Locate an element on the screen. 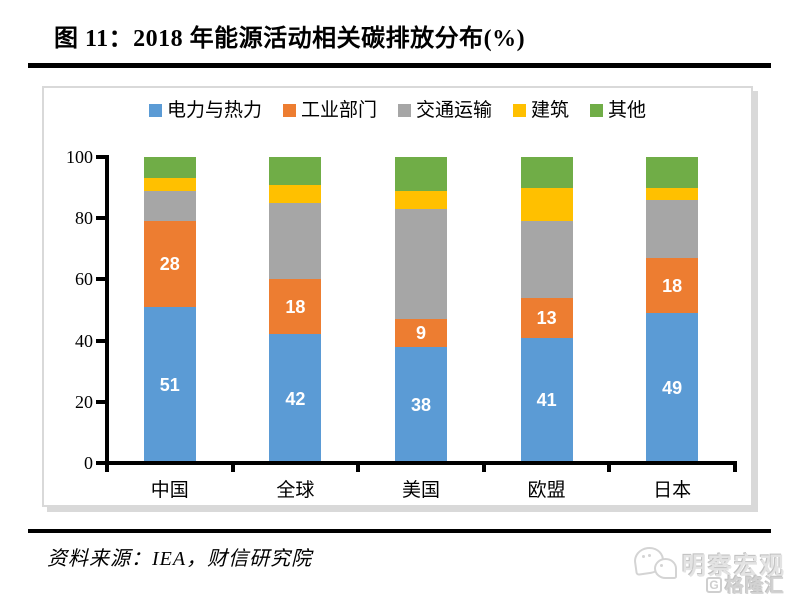  watermark: 明察宏观 G 格隆汇 is located at coordinates (710, 567).